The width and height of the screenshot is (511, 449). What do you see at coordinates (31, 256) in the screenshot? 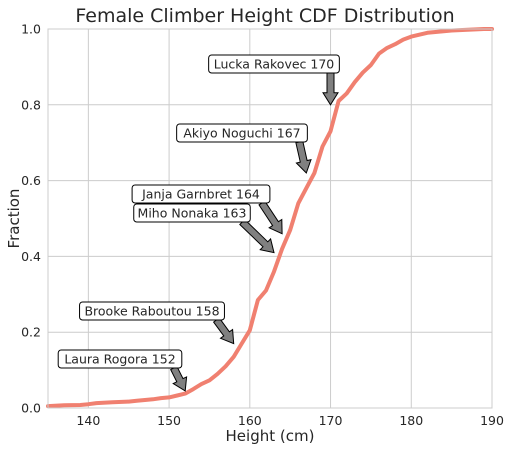
I see `y-tick-label: 0.4` at bounding box center [31, 256].